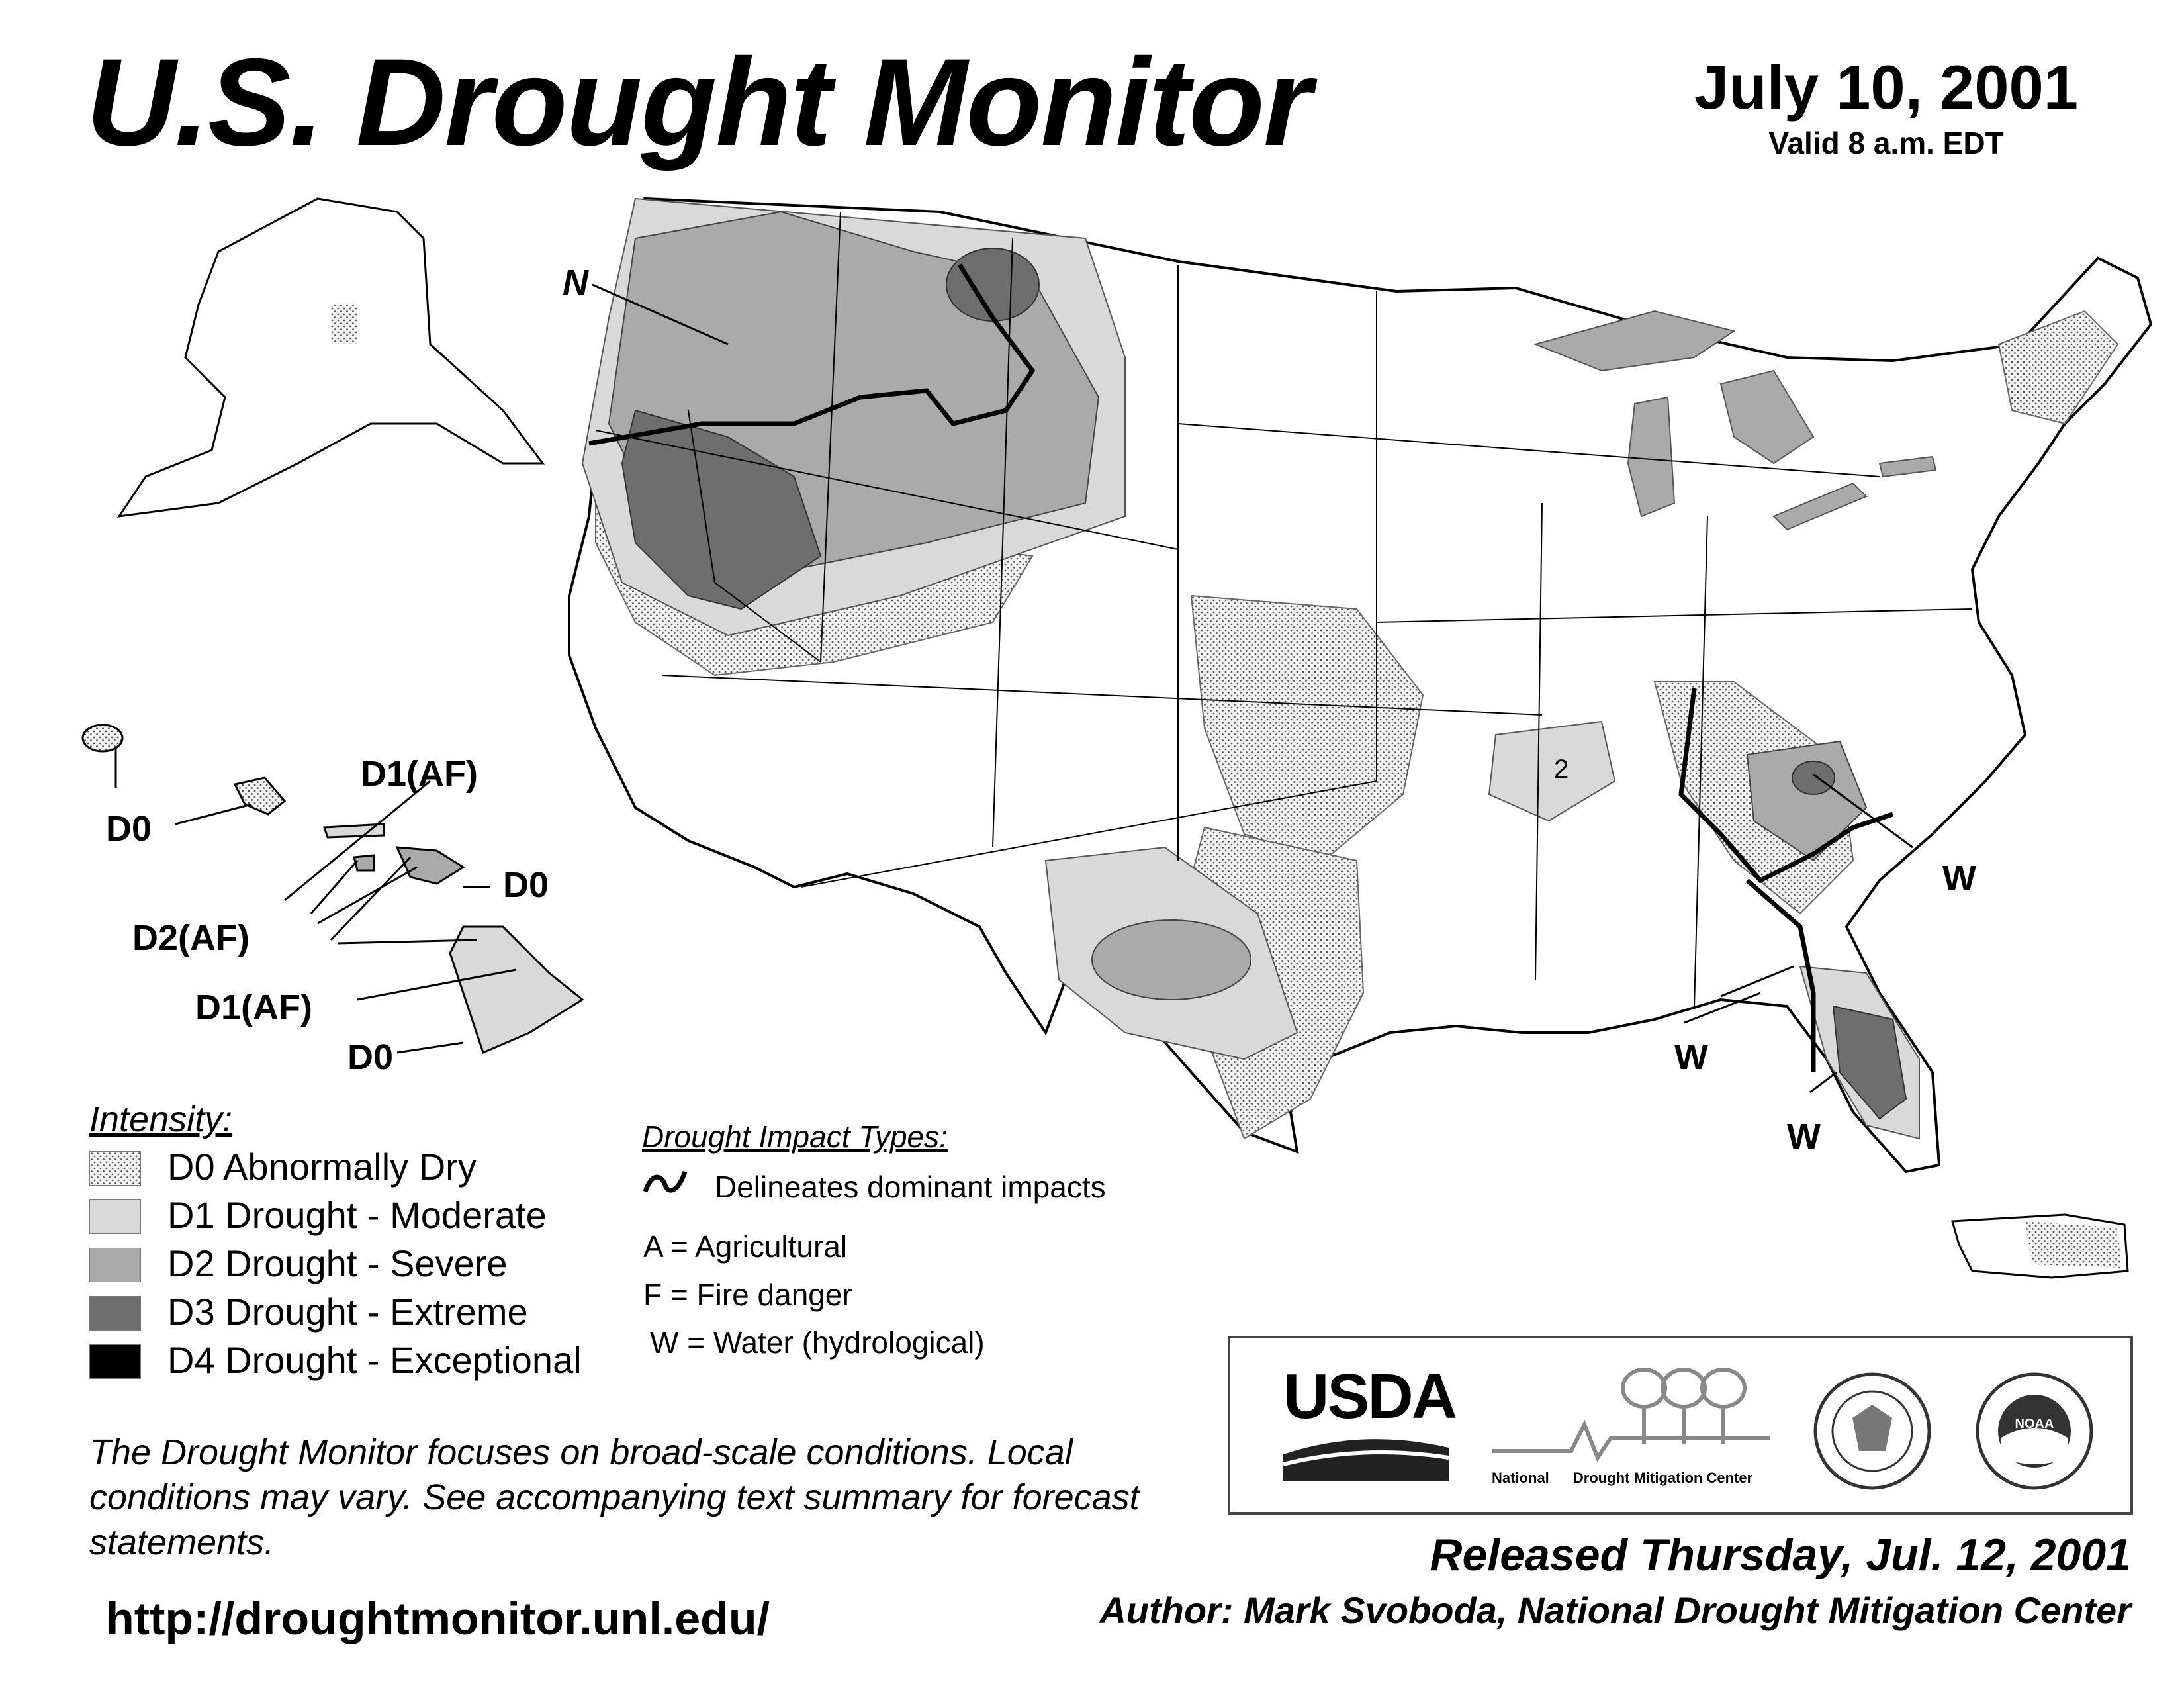  Describe the element at coordinates (419, 774) in the screenshot. I see `hawaii-label-d1af-top: D1(AF)` at that location.